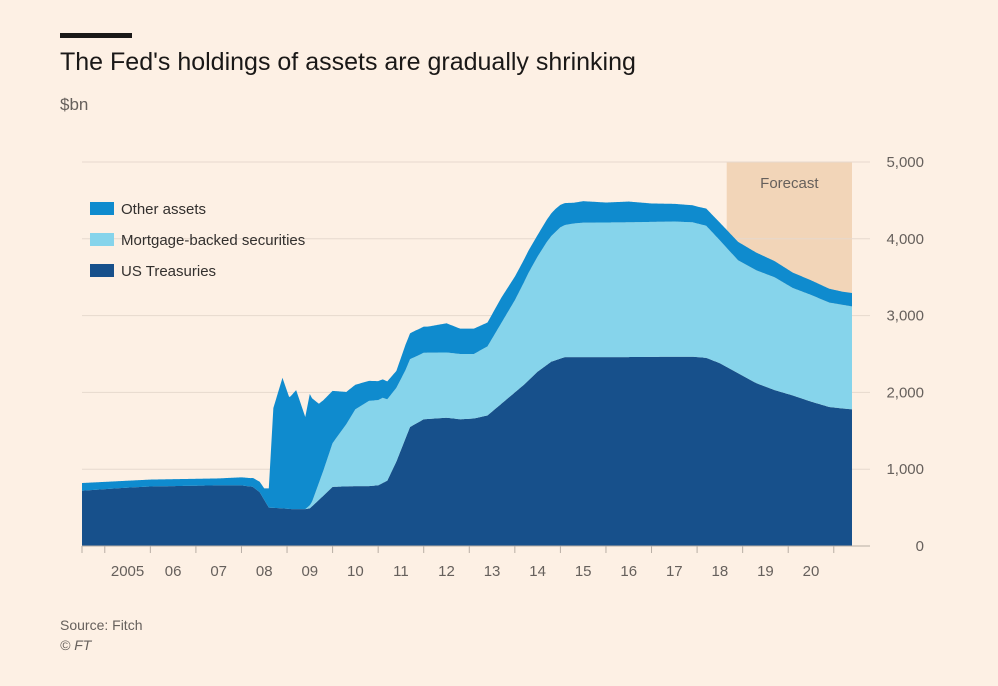 Image resolution: width=998 pixels, height=686 pixels. I want to click on x-tick-label: 2005, so click(127, 571).